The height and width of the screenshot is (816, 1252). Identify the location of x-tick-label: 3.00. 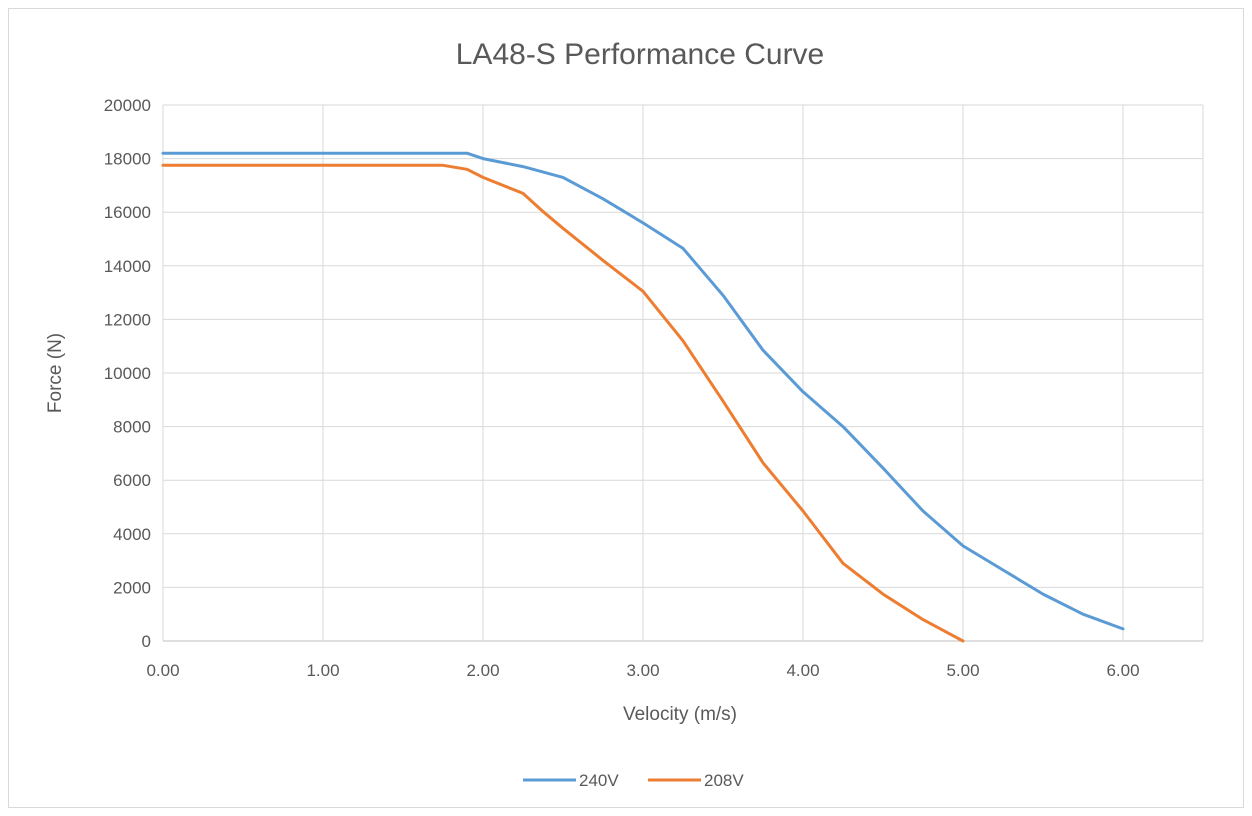
(642, 670).